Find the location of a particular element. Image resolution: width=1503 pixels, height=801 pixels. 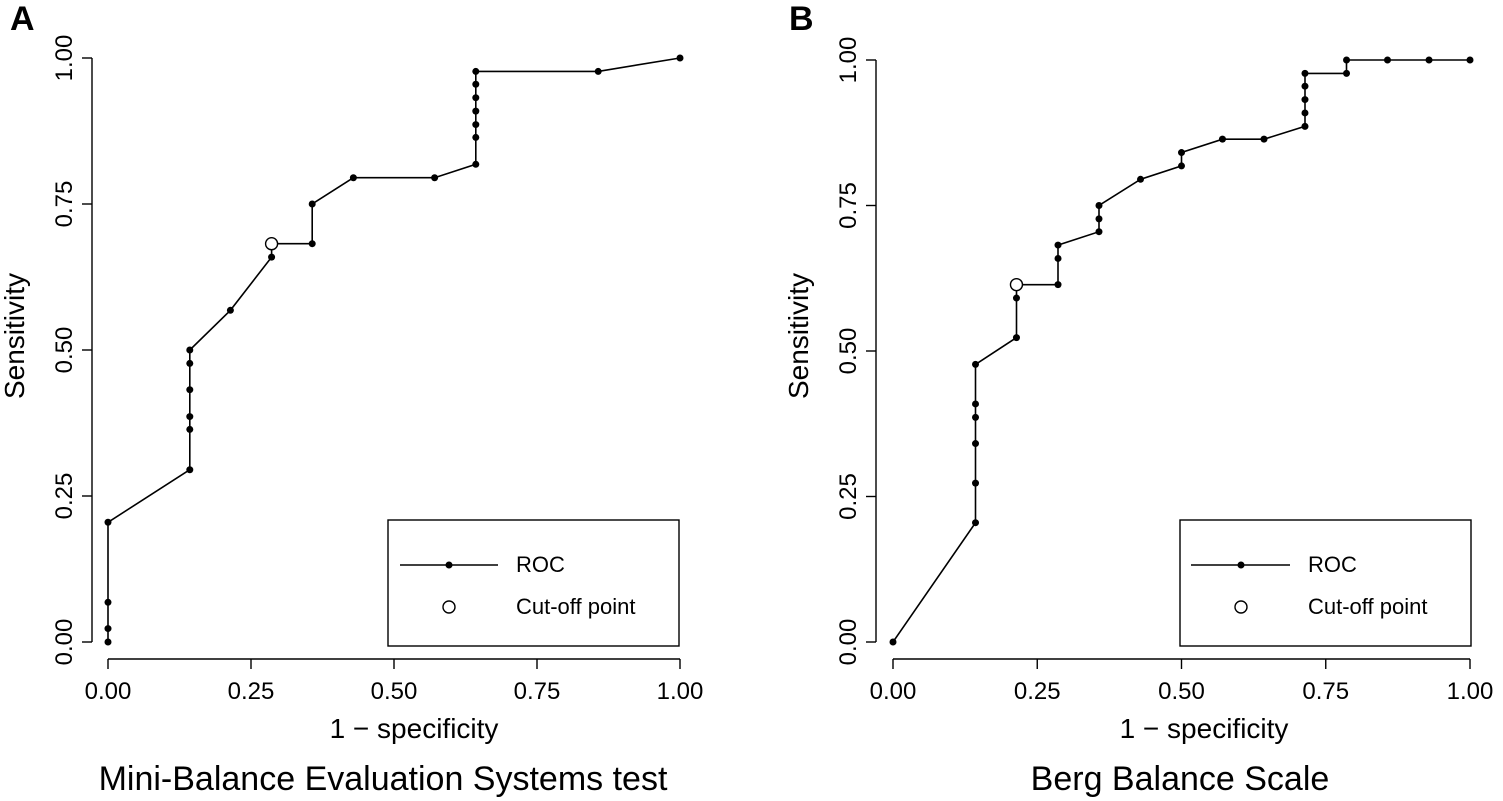

panel-letter: A is located at coordinates (22, 19).